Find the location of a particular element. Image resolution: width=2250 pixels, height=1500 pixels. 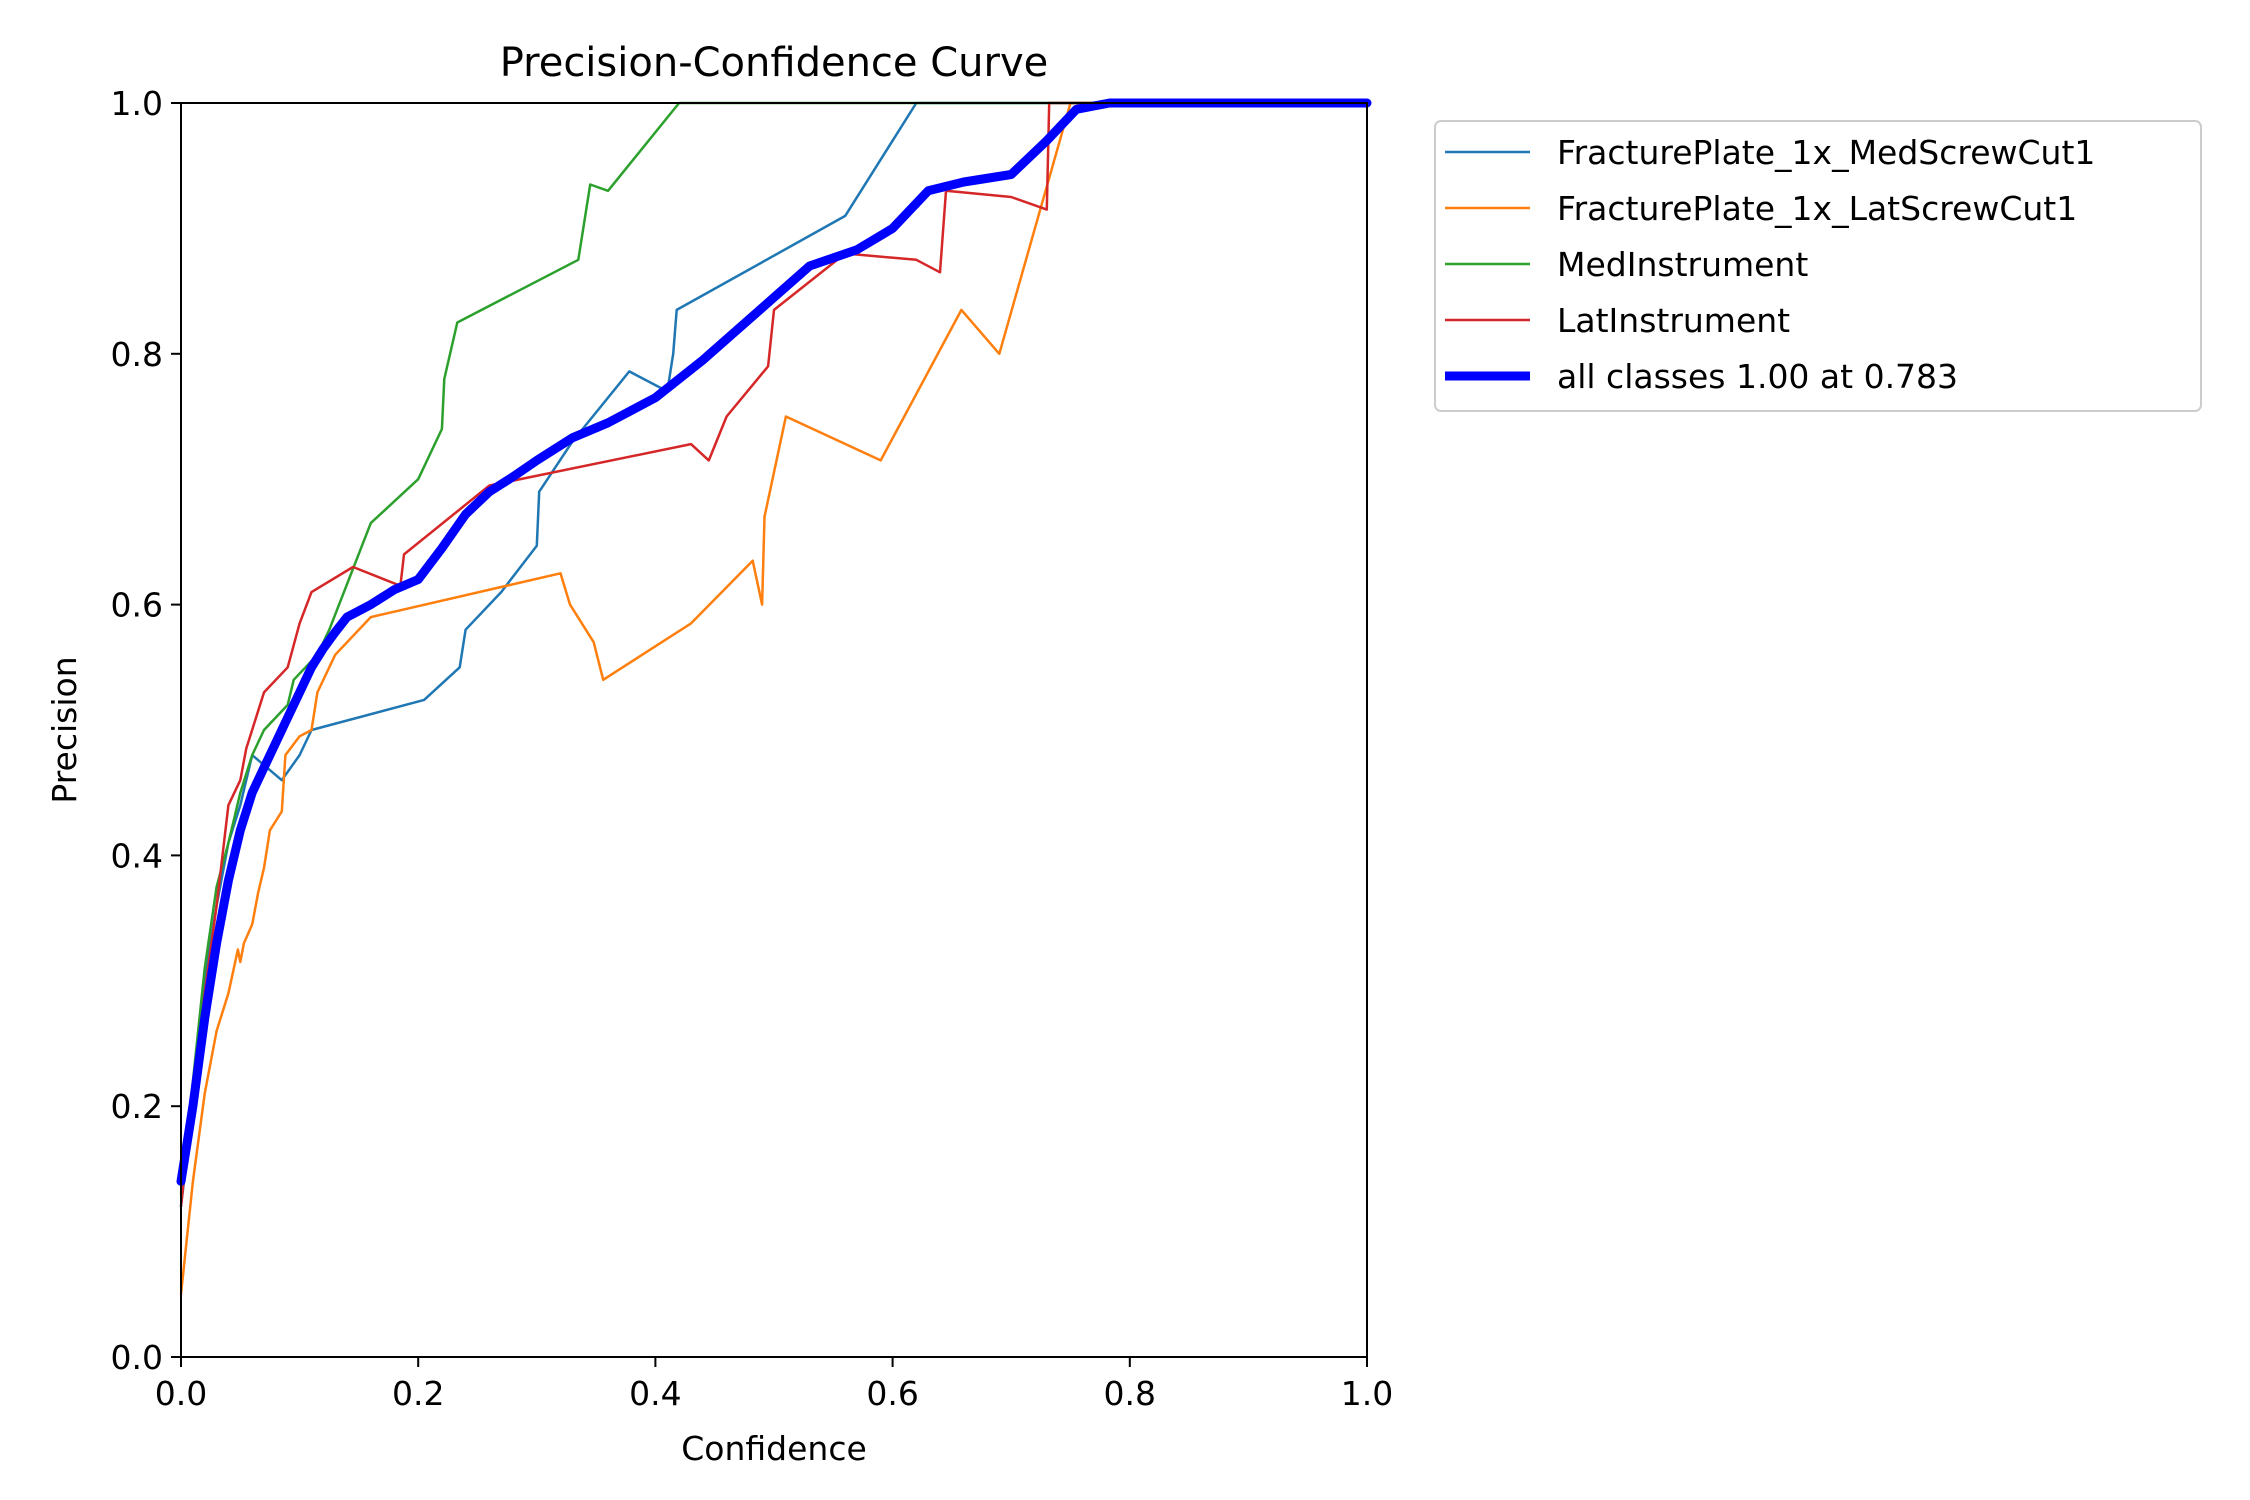

legend-frame is located at coordinates (1818, 266).